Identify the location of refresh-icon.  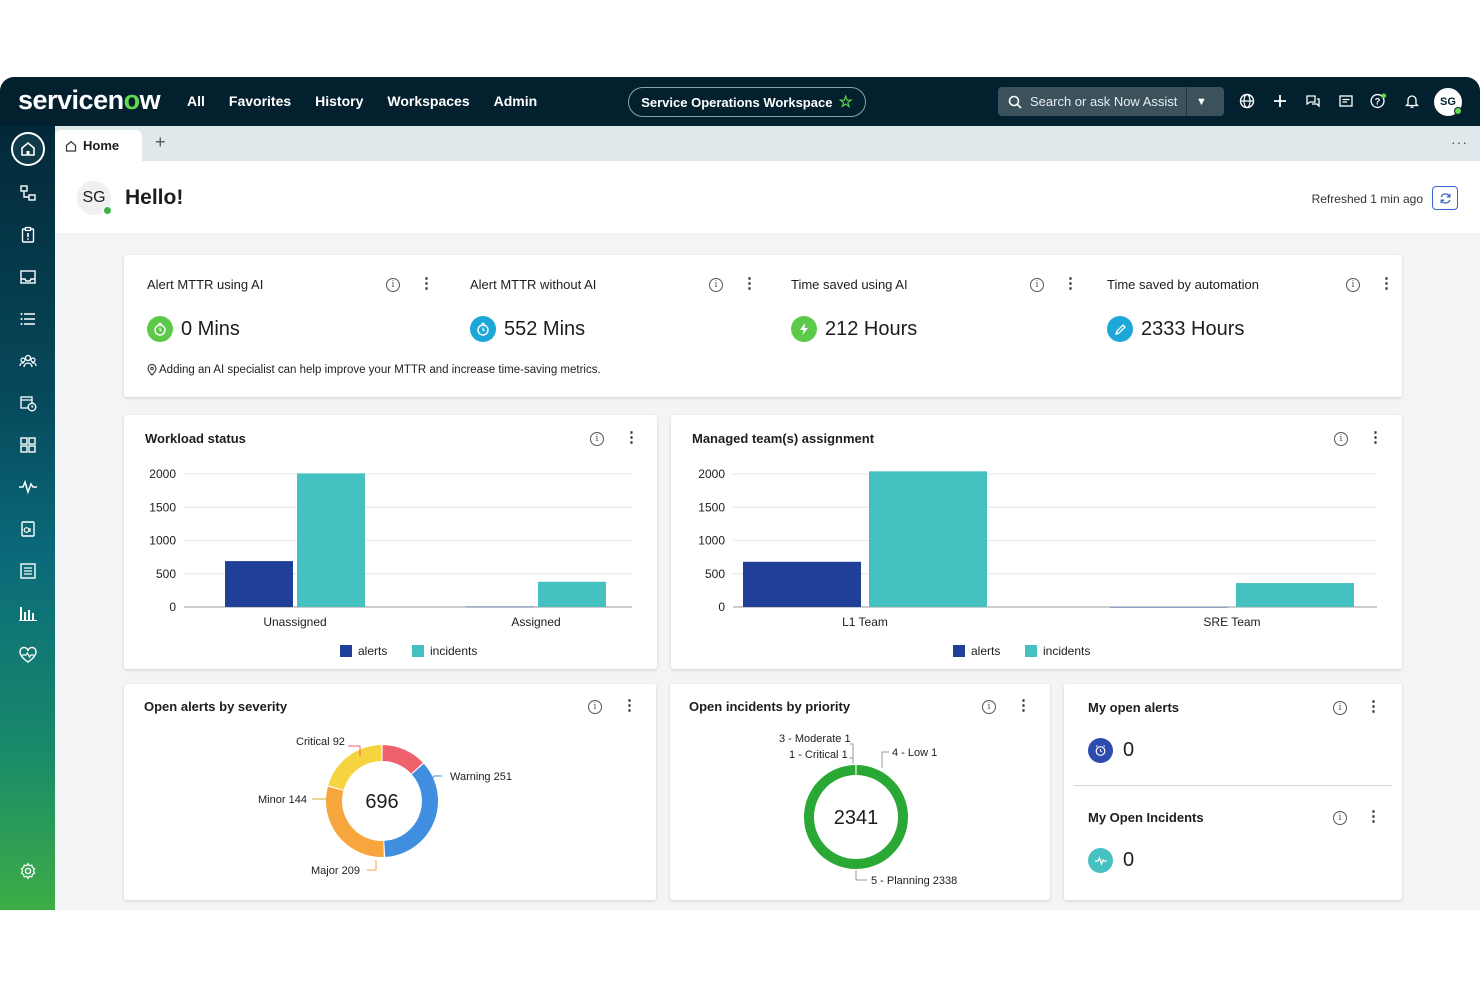
(1445, 198).